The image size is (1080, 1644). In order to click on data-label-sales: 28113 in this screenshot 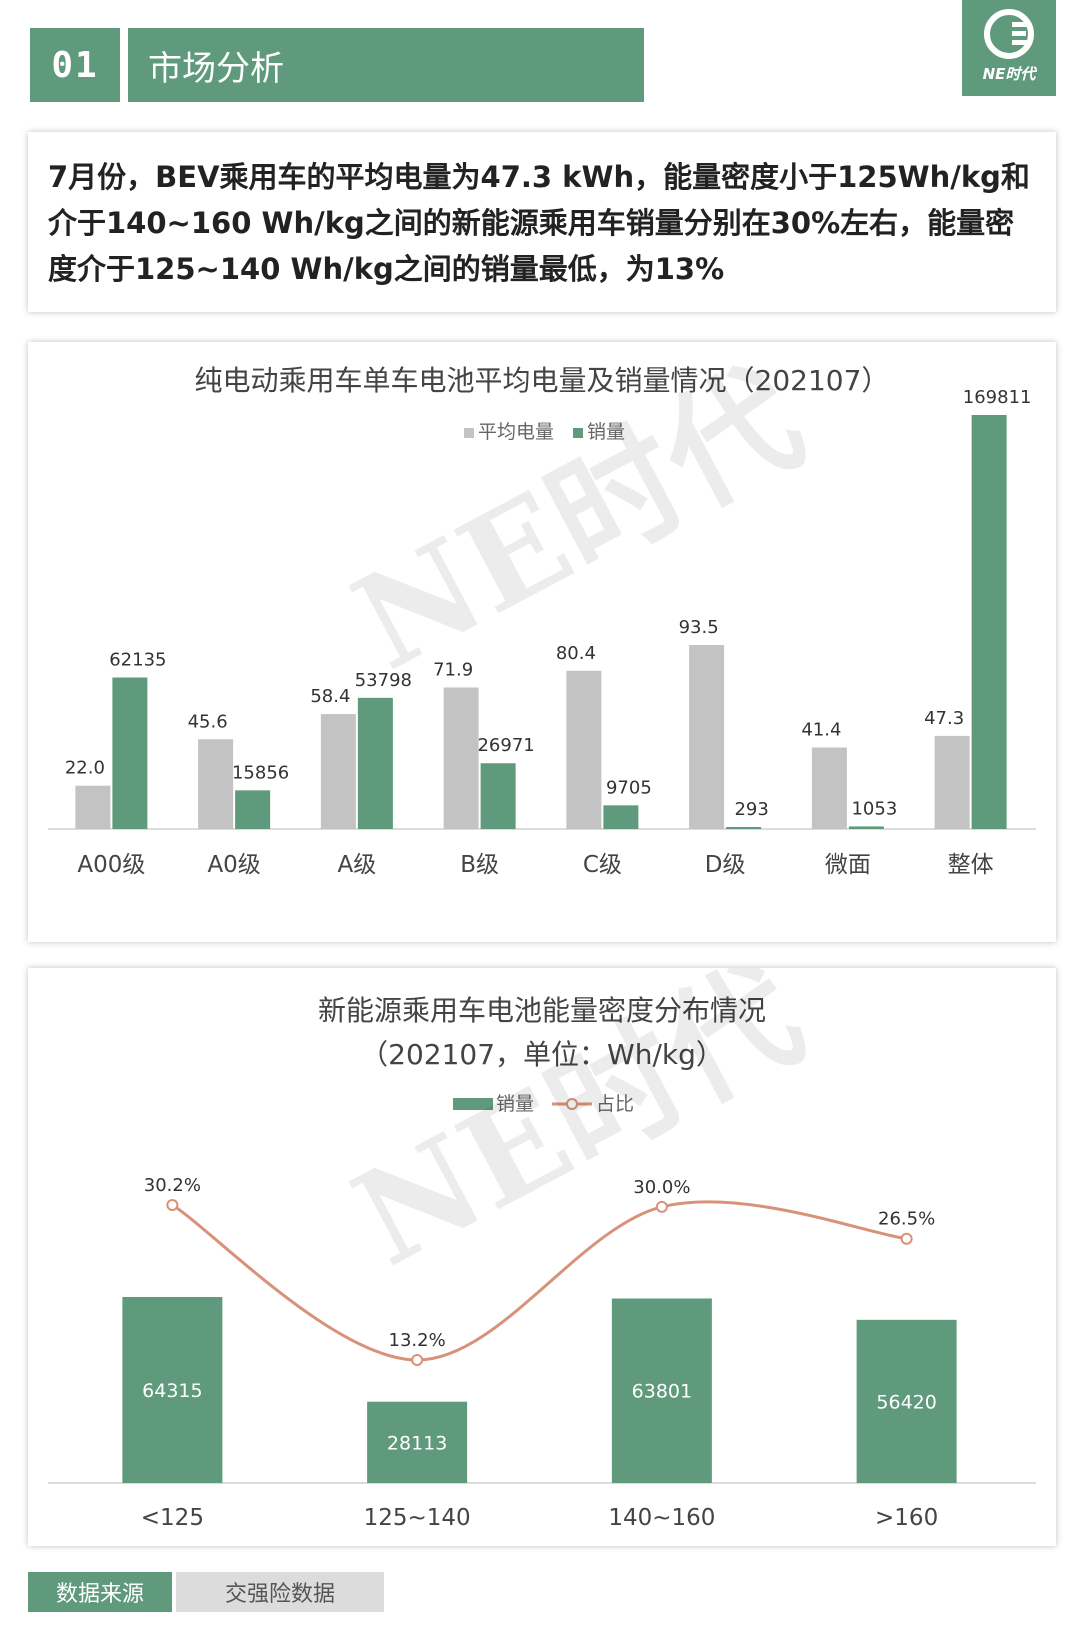, I will do `click(417, 1443)`.